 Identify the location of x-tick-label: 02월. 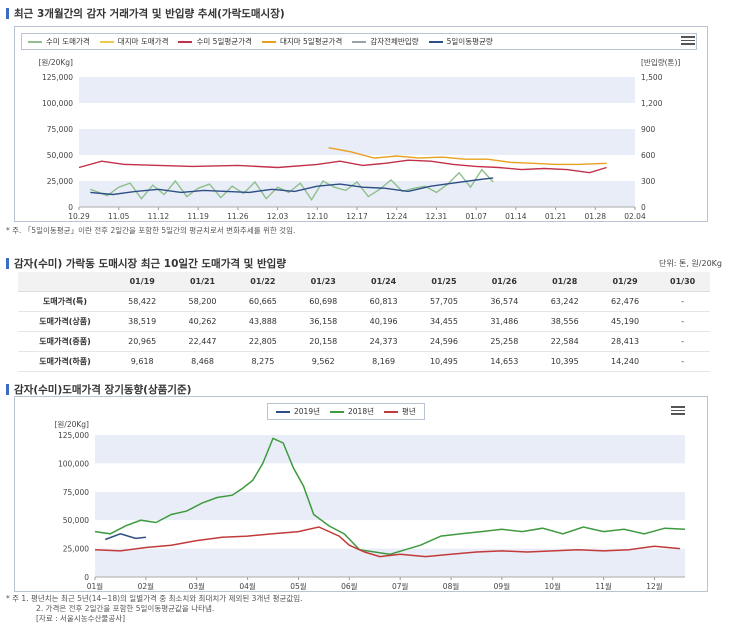
(146, 586).